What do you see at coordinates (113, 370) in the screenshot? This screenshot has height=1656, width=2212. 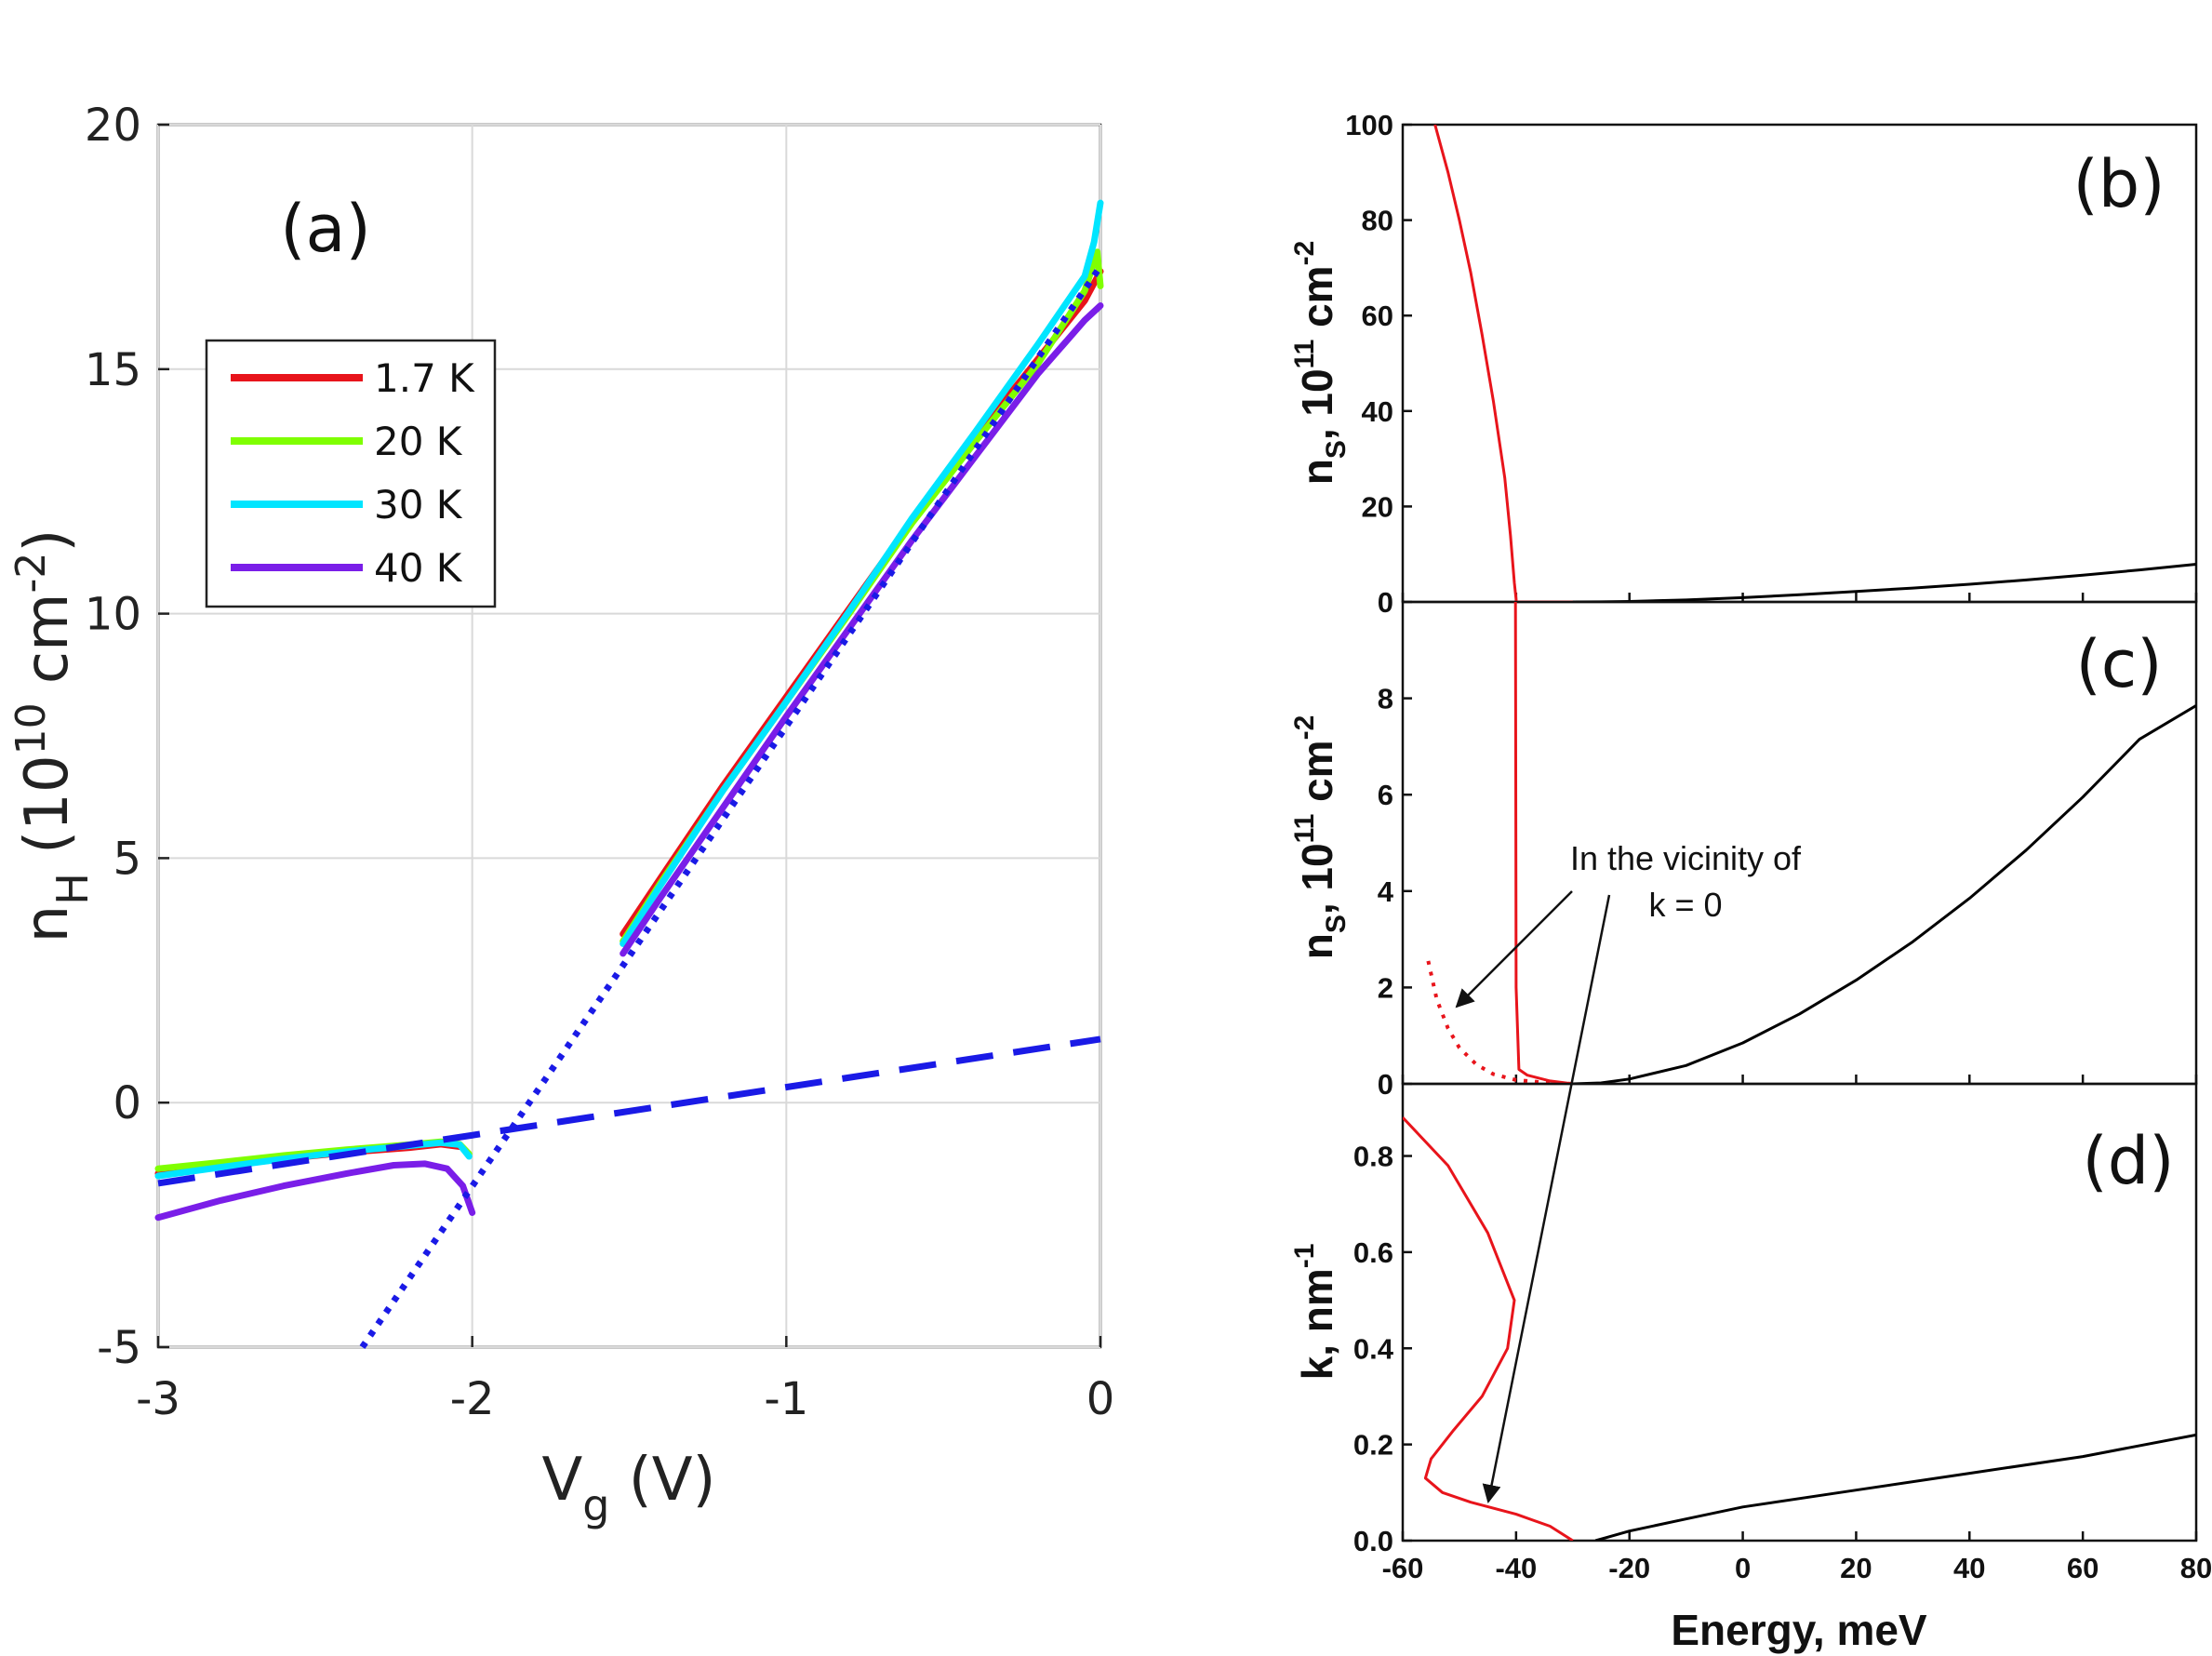 I see `y-tick-label: 15` at bounding box center [113, 370].